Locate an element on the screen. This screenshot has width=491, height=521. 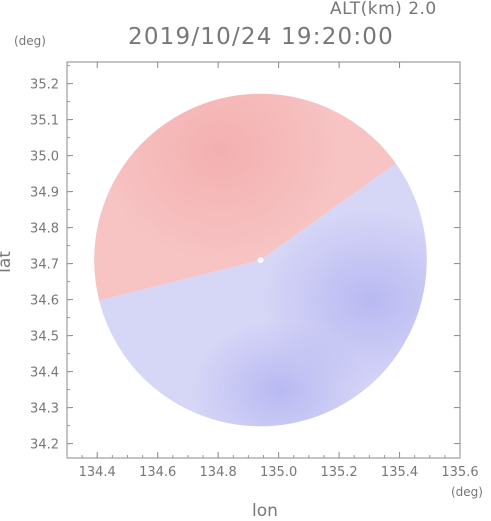
x-tick-label: 135.6 is located at coordinates (459, 472).